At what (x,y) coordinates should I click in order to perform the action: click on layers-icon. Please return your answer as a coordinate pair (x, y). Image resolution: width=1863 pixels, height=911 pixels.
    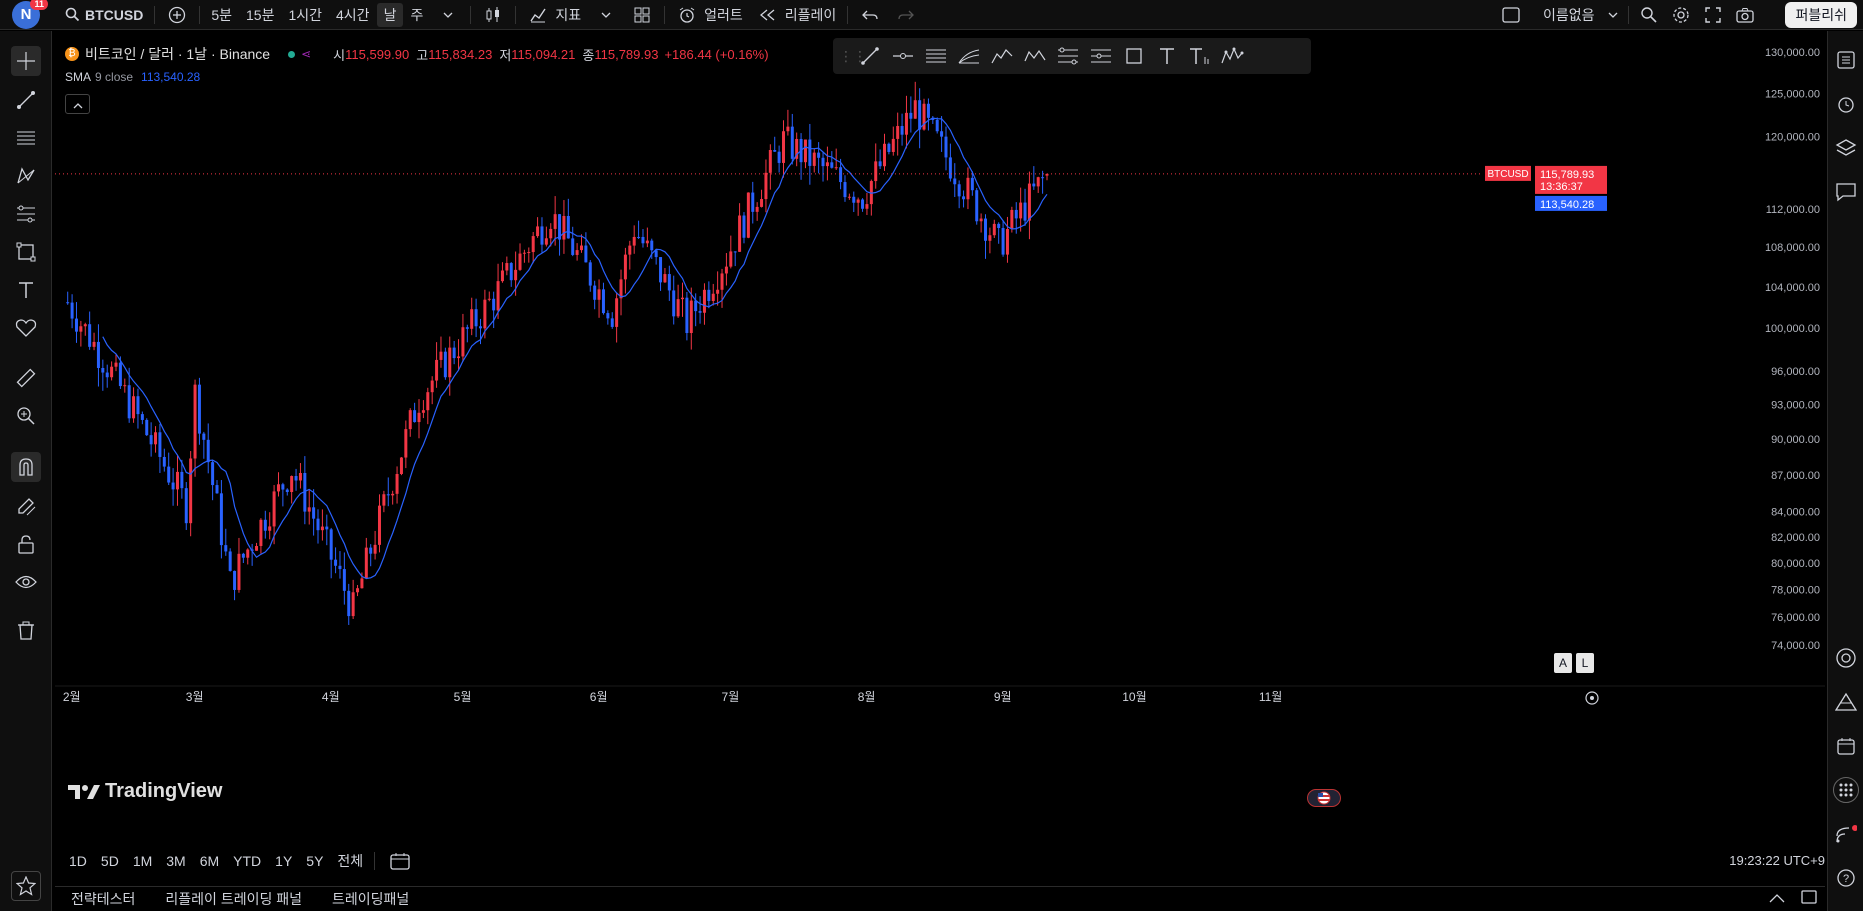
    Looking at the image, I should click on (1846, 148).